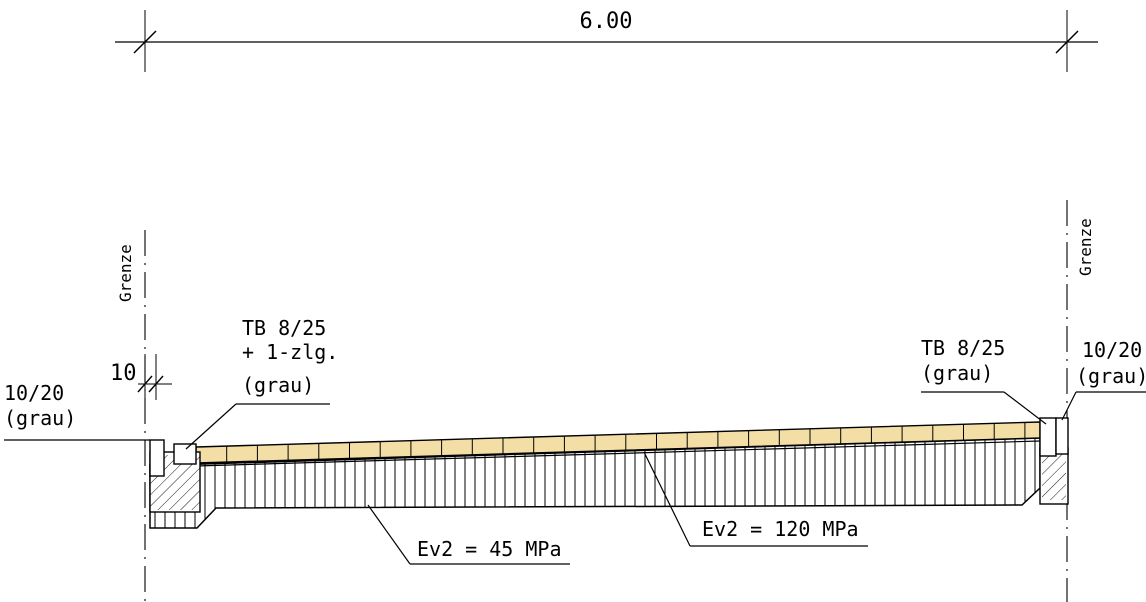 Image resolution: width=1146 pixels, height=602 pixels. Describe the element at coordinates (123, 373) in the screenshot. I see `small-dimension-label: 10` at that location.